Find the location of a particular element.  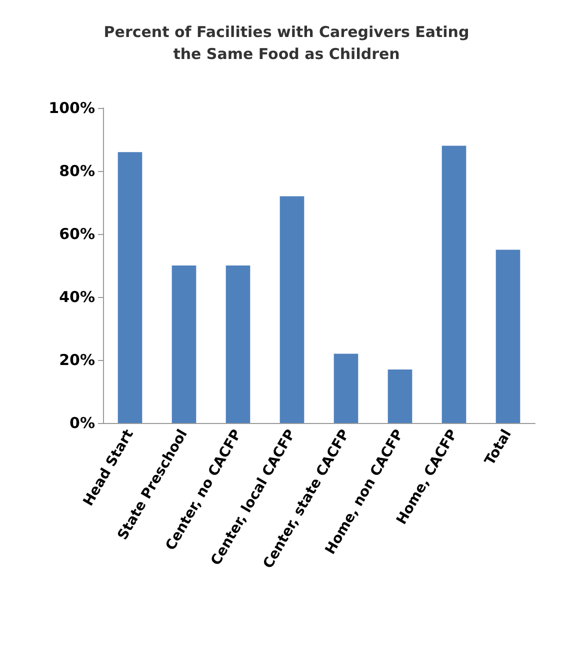

y-tick-label: 20% is located at coordinates (77, 360).